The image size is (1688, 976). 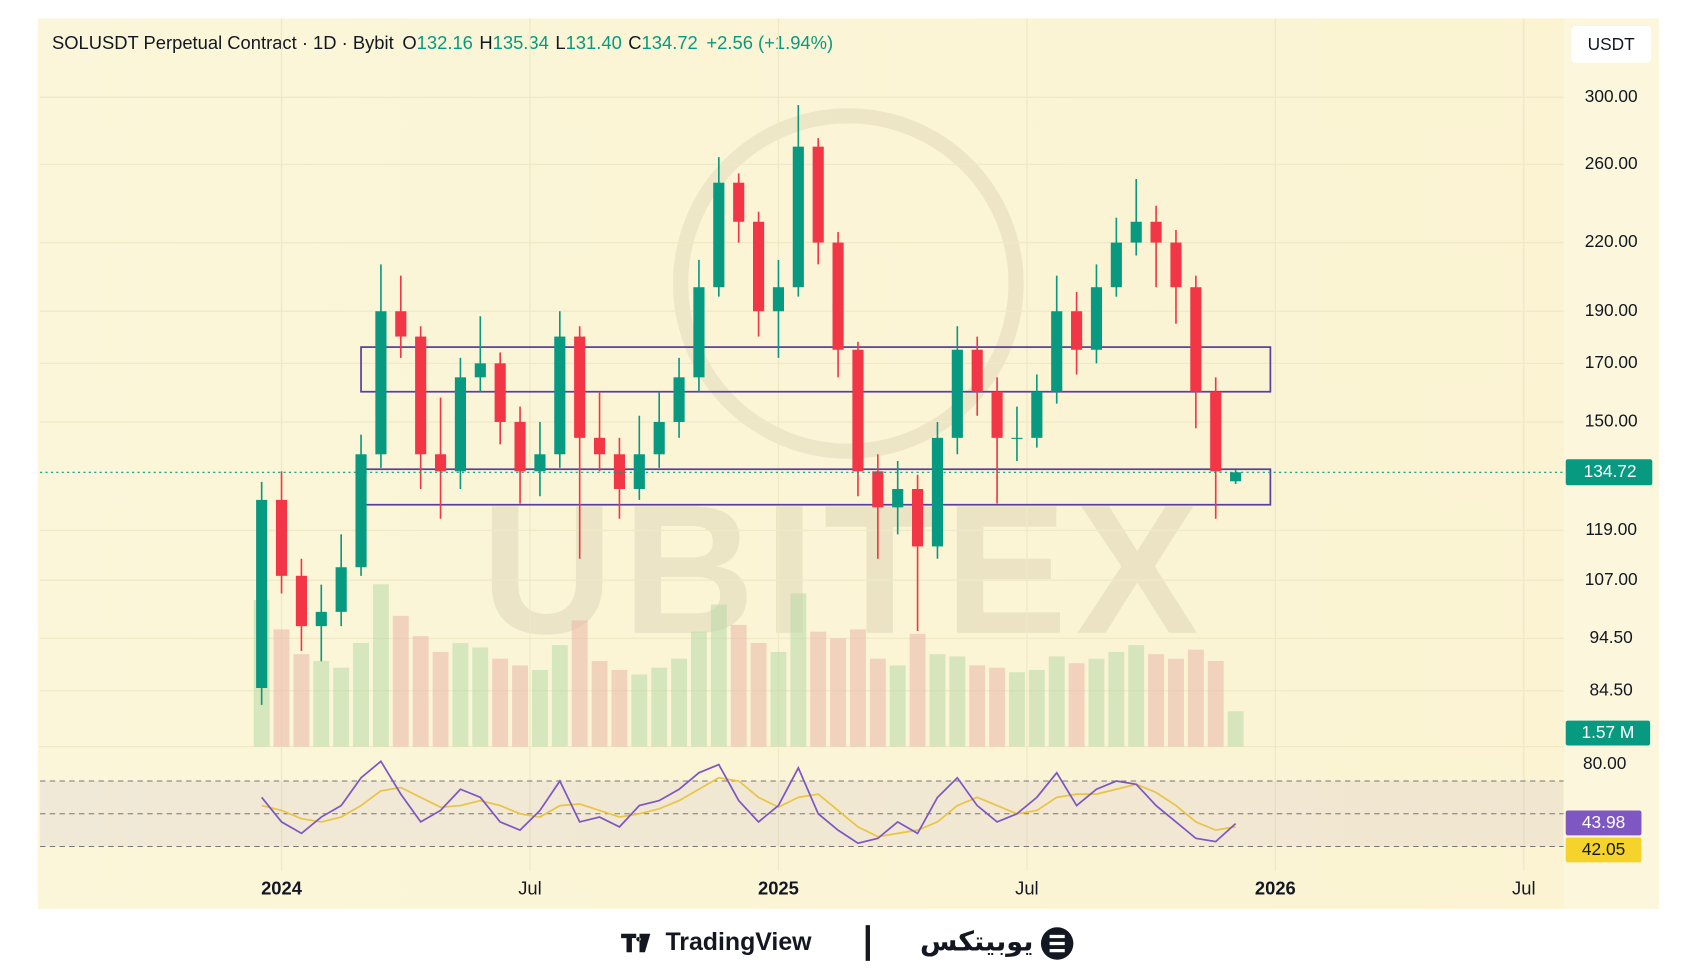 I want to click on footer-tradingview: TradingView, so click(x=738, y=942).